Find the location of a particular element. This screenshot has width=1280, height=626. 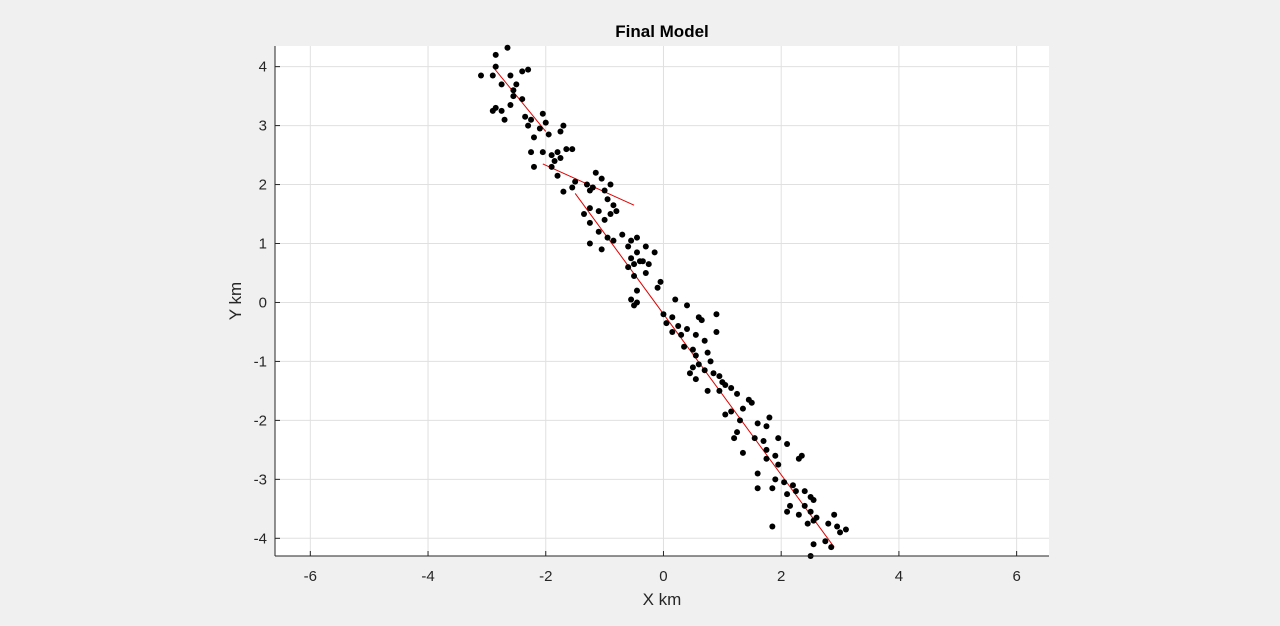

y-tick-label: 1 is located at coordinates (263, 244).